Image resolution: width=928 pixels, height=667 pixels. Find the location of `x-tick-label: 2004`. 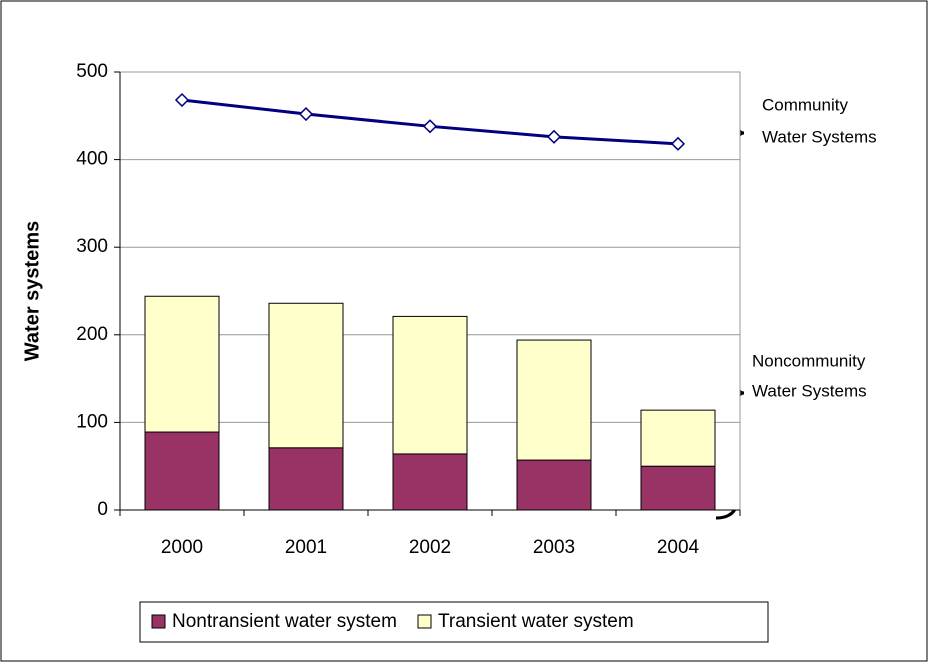

x-tick-label: 2004 is located at coordinates (678, 547).